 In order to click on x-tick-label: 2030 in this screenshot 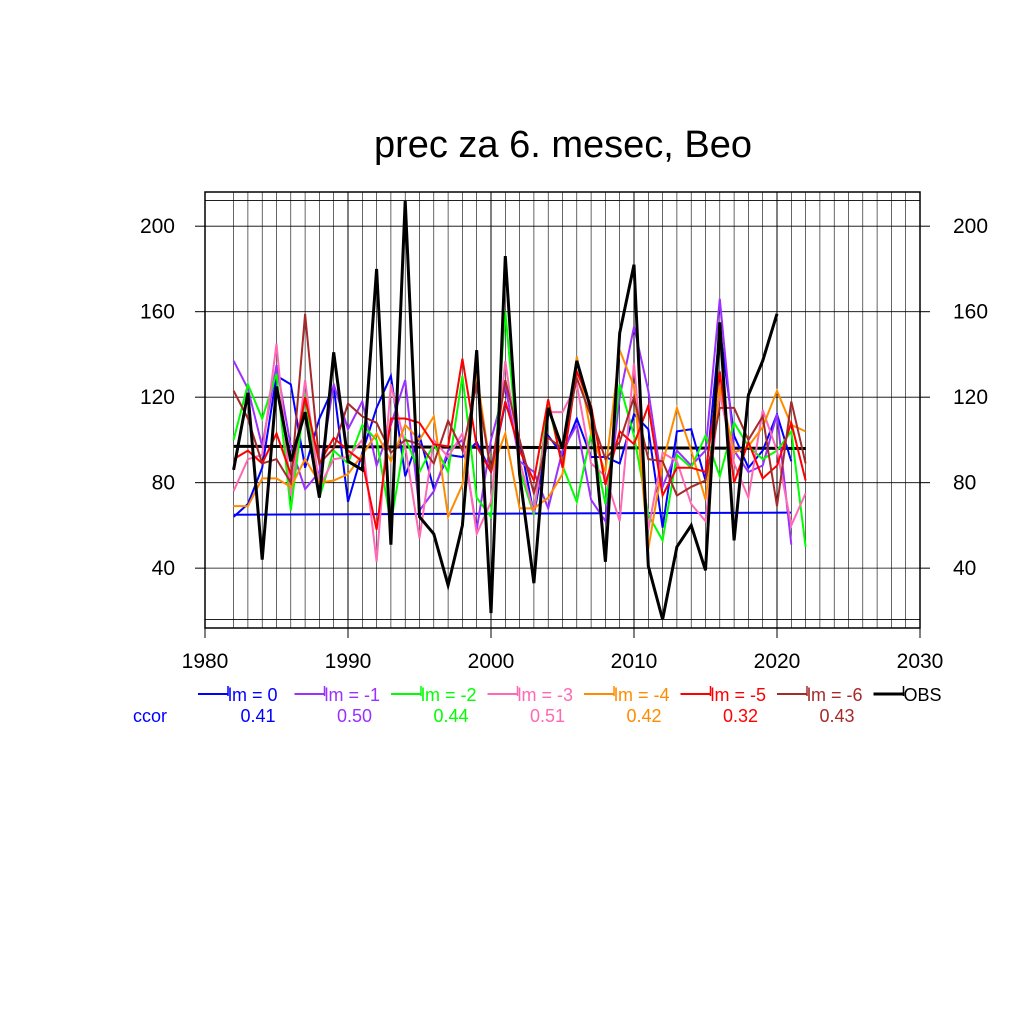, I will do `click(920, 661)`.